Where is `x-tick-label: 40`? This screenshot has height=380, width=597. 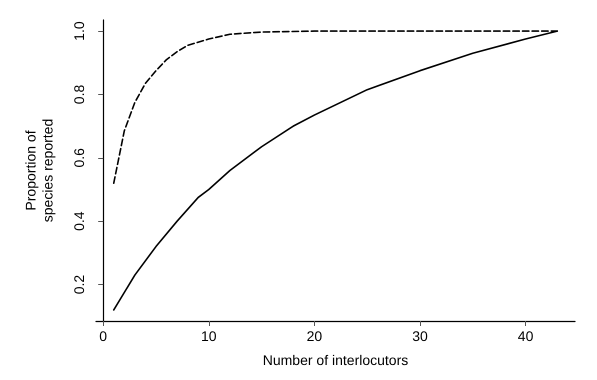
x-tick-label: 40 is located at coordinates (526, 336).